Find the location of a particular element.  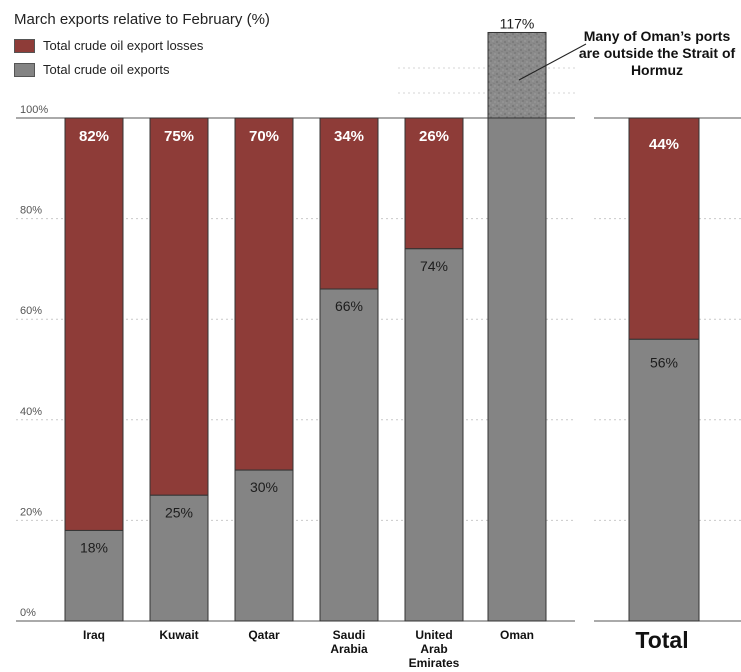

legend-item-losses: Total crude oil export losses is located at coordinates (108, 45).